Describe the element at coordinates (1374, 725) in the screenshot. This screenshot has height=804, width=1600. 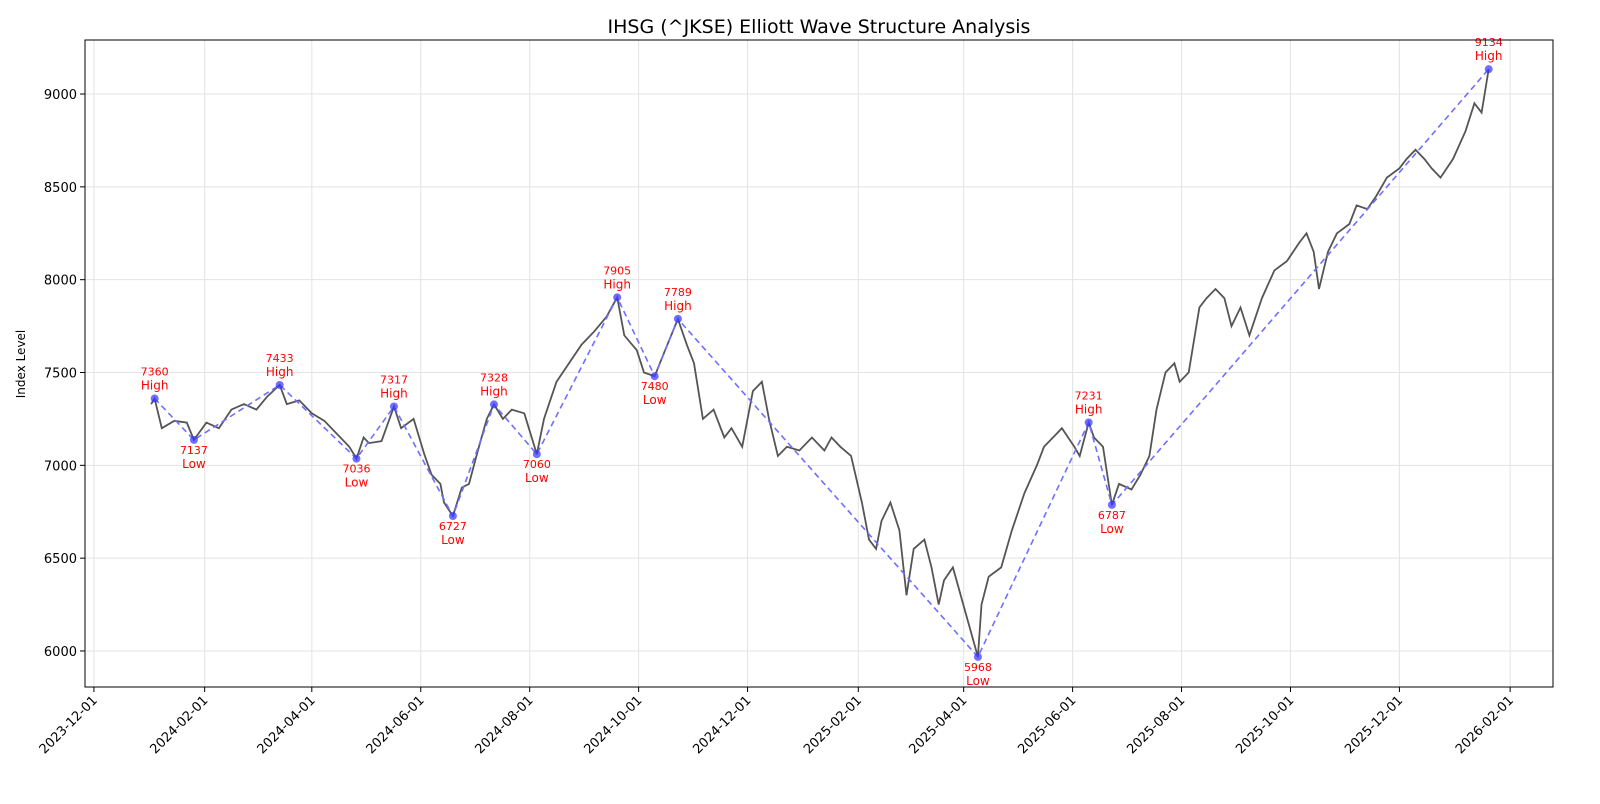
I see `x-tick-label: 2025-12-01` at that location.